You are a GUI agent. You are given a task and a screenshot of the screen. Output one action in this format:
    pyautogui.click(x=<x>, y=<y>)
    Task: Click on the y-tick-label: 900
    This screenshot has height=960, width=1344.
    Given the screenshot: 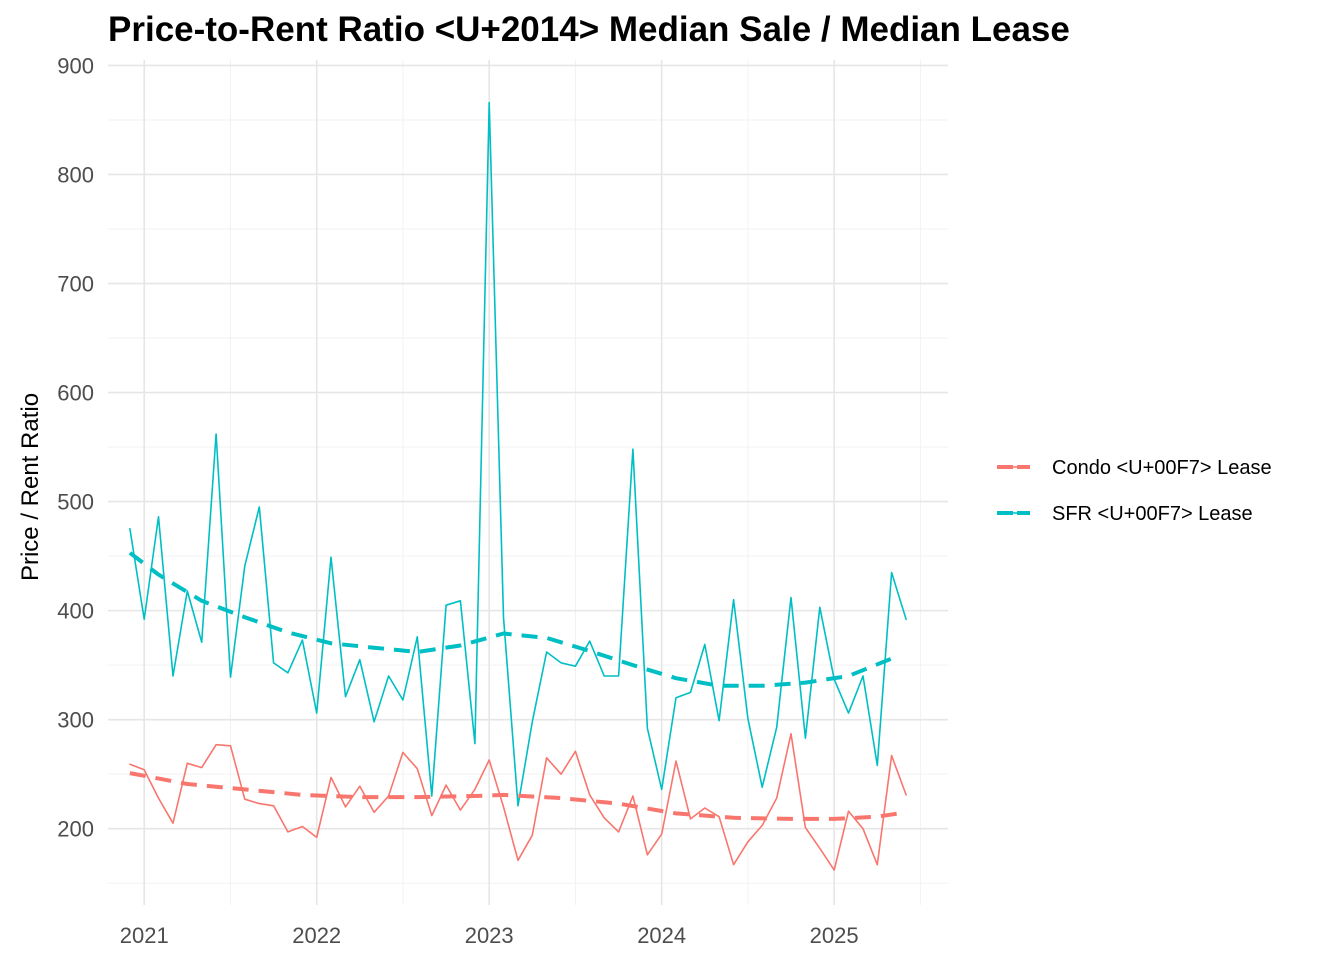 What is the action you would take?
    pyautogui.click(x=75, y=65)
    